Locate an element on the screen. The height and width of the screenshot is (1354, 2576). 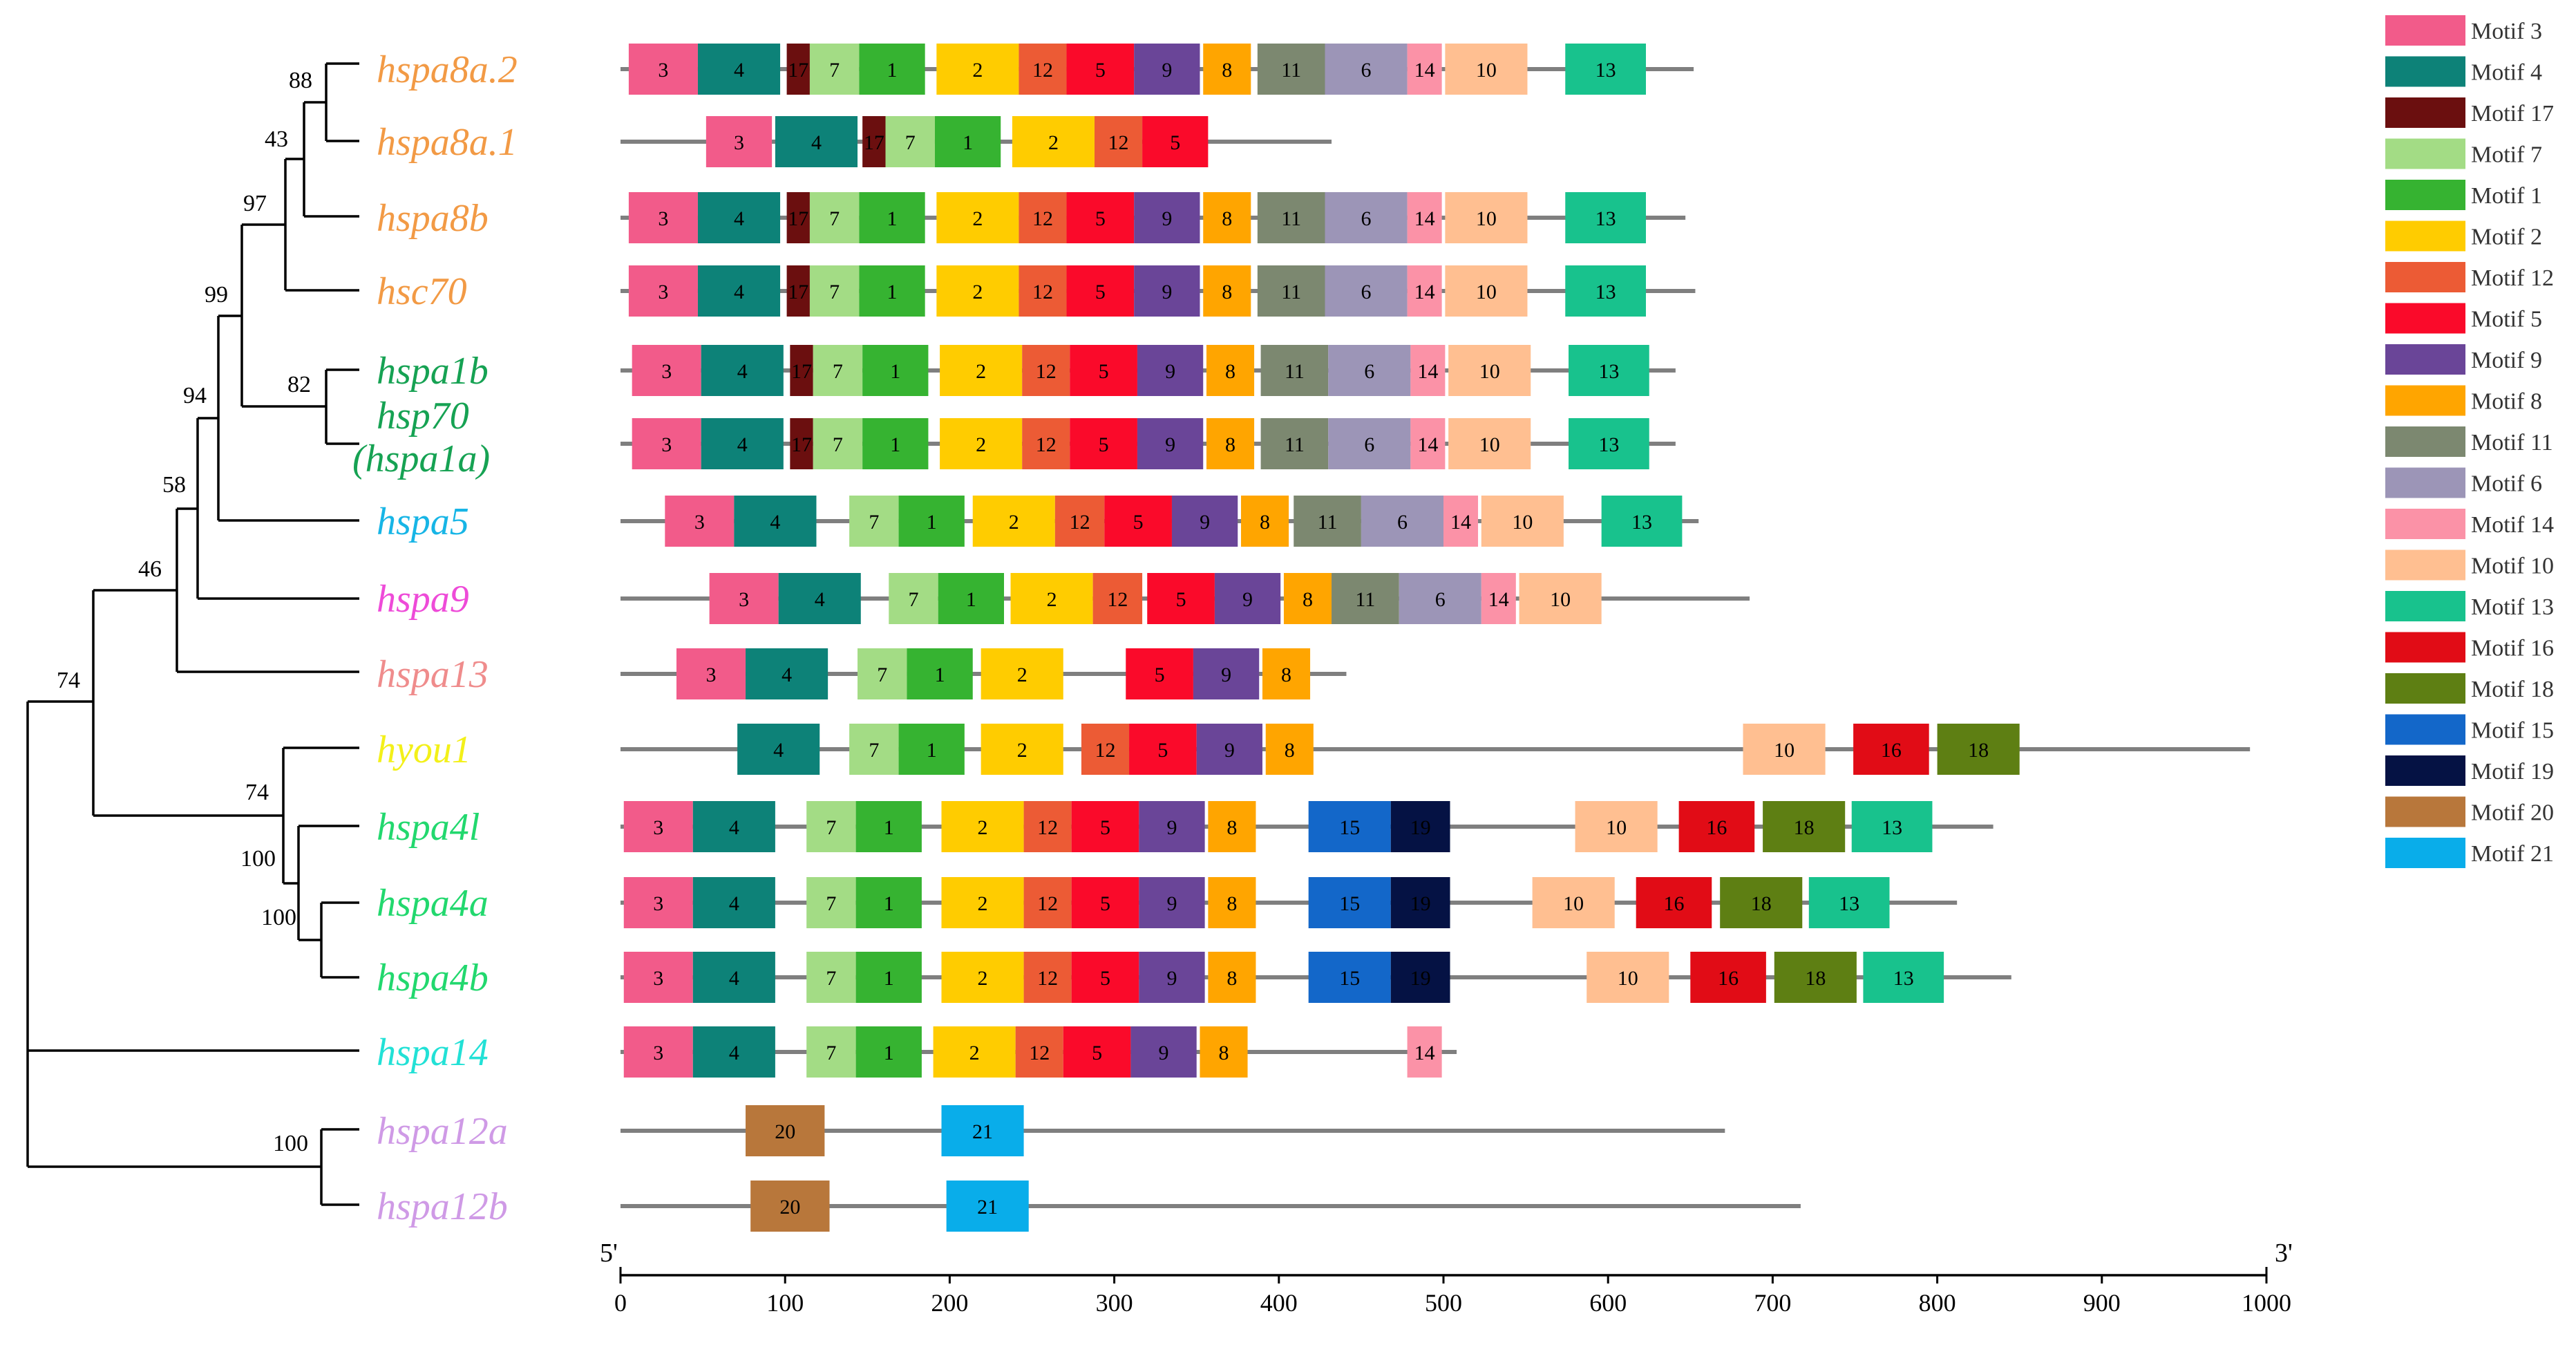
axis-tick-label: 700 is located at coordinates (1772, 1303).